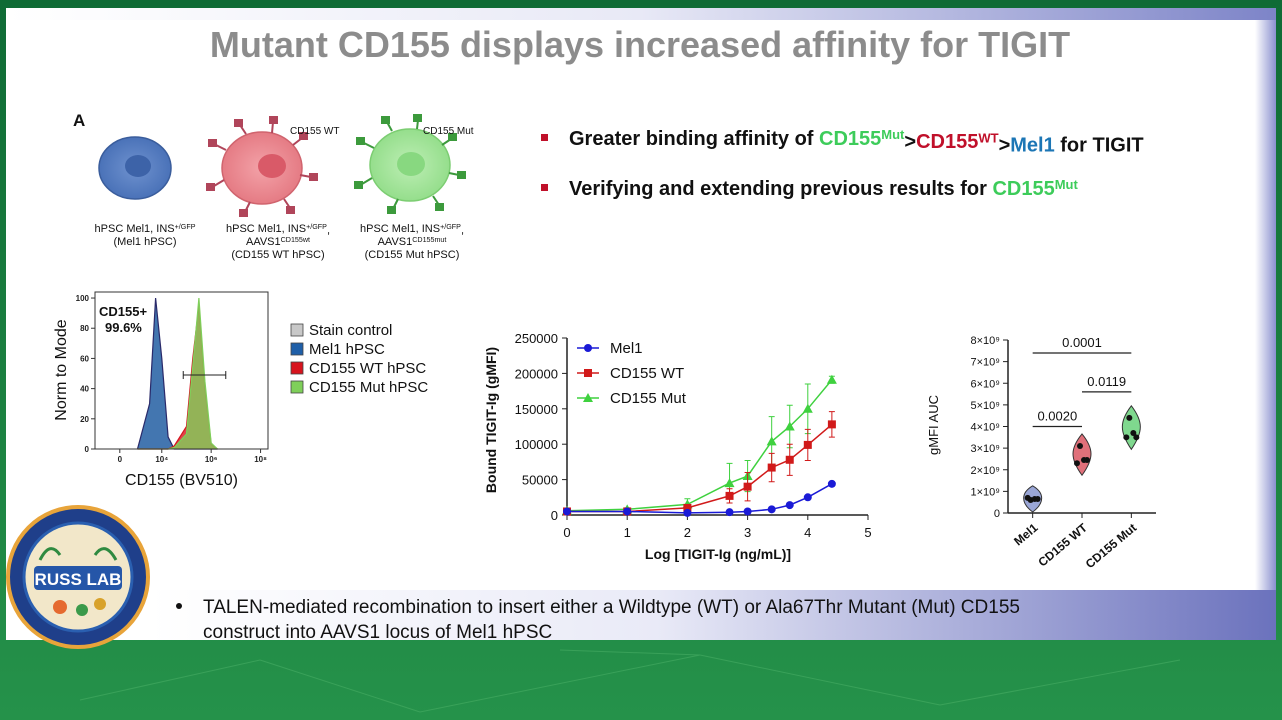 The height and width of the screenshot is (720, 1282). What do you see at coordinates (260, 459) in the screenshot?
I see `x-tick-label: 10⁸` at bounding box center [260, 459].